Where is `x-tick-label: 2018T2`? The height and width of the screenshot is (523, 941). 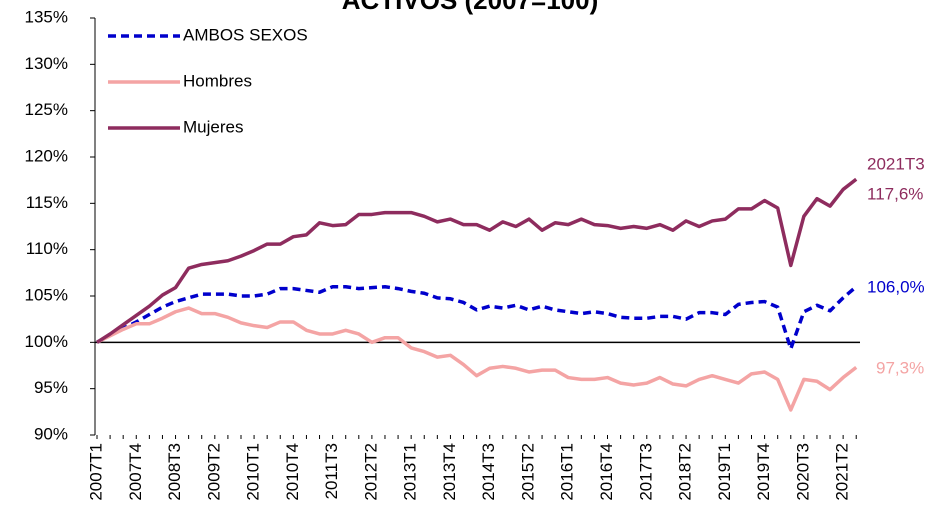 x-tick-label: 2018T2 is located at coordinates (685, 472).